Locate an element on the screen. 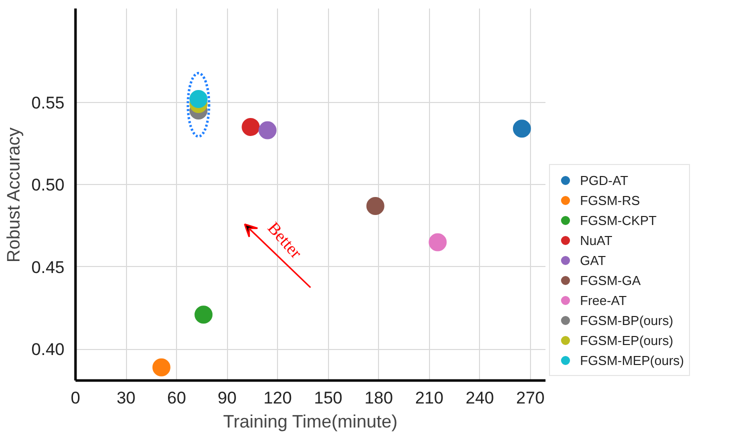 This screenshot has height=437, width=740. legend-label: PGD-AT is located at coordinates (604, 180).